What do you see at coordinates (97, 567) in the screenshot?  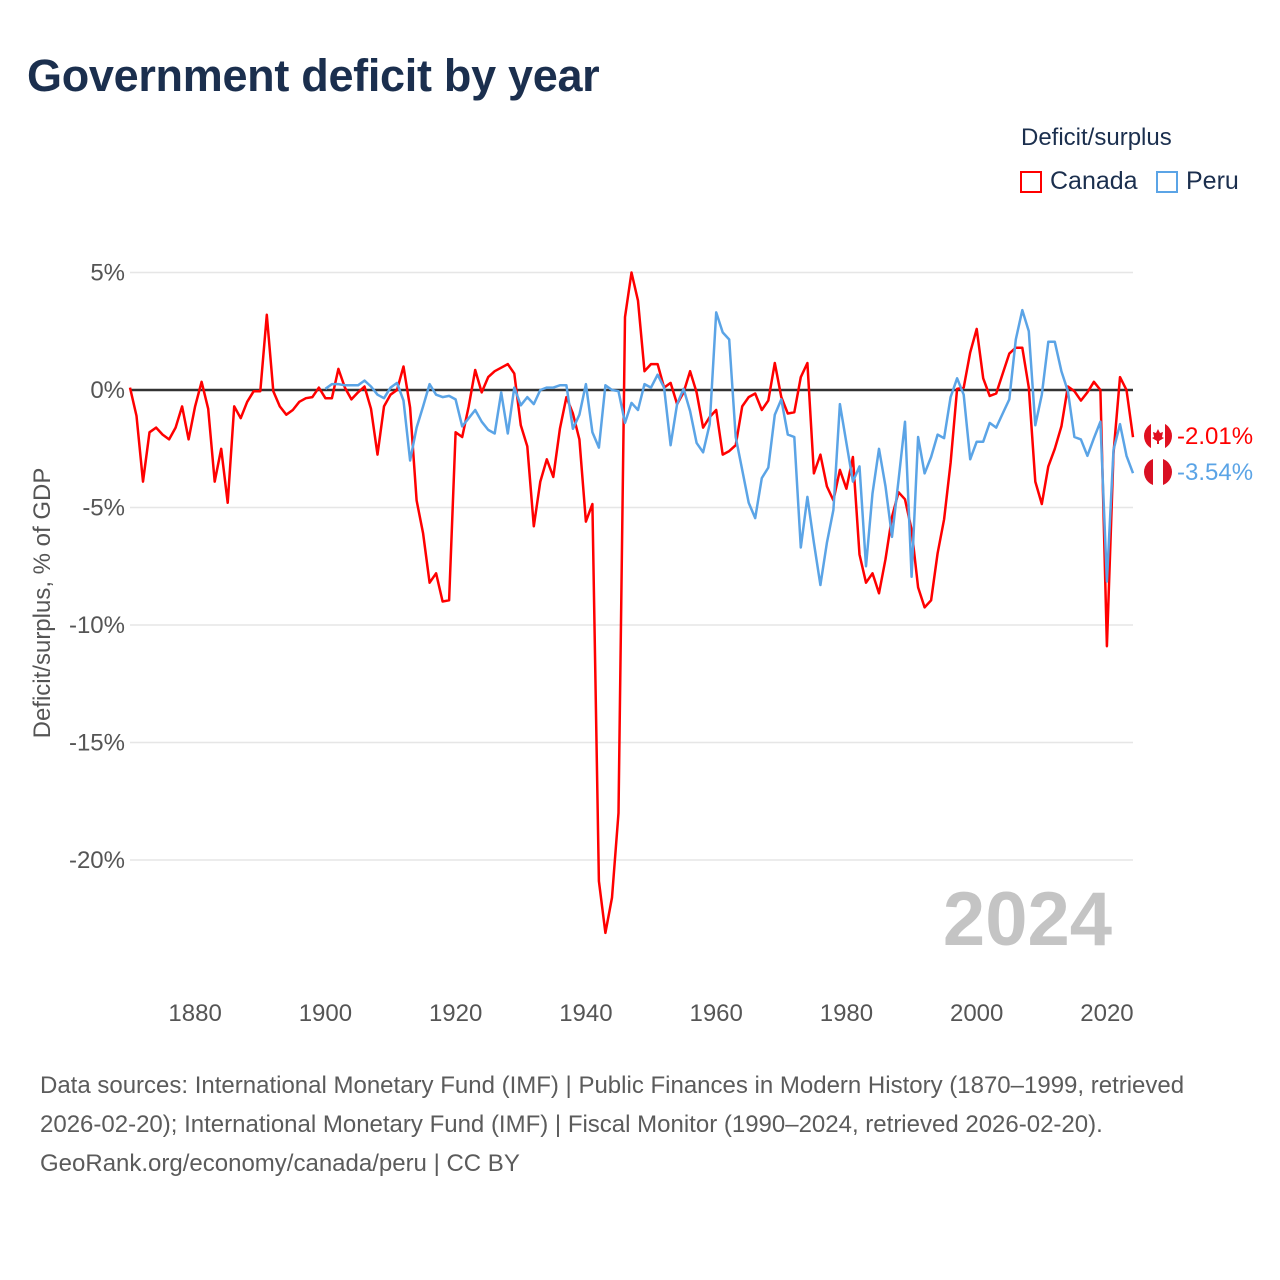 I see `y-axis-ticks: 5% 0% -5% -10% -15% -20%` at bounding box center [97, 567].